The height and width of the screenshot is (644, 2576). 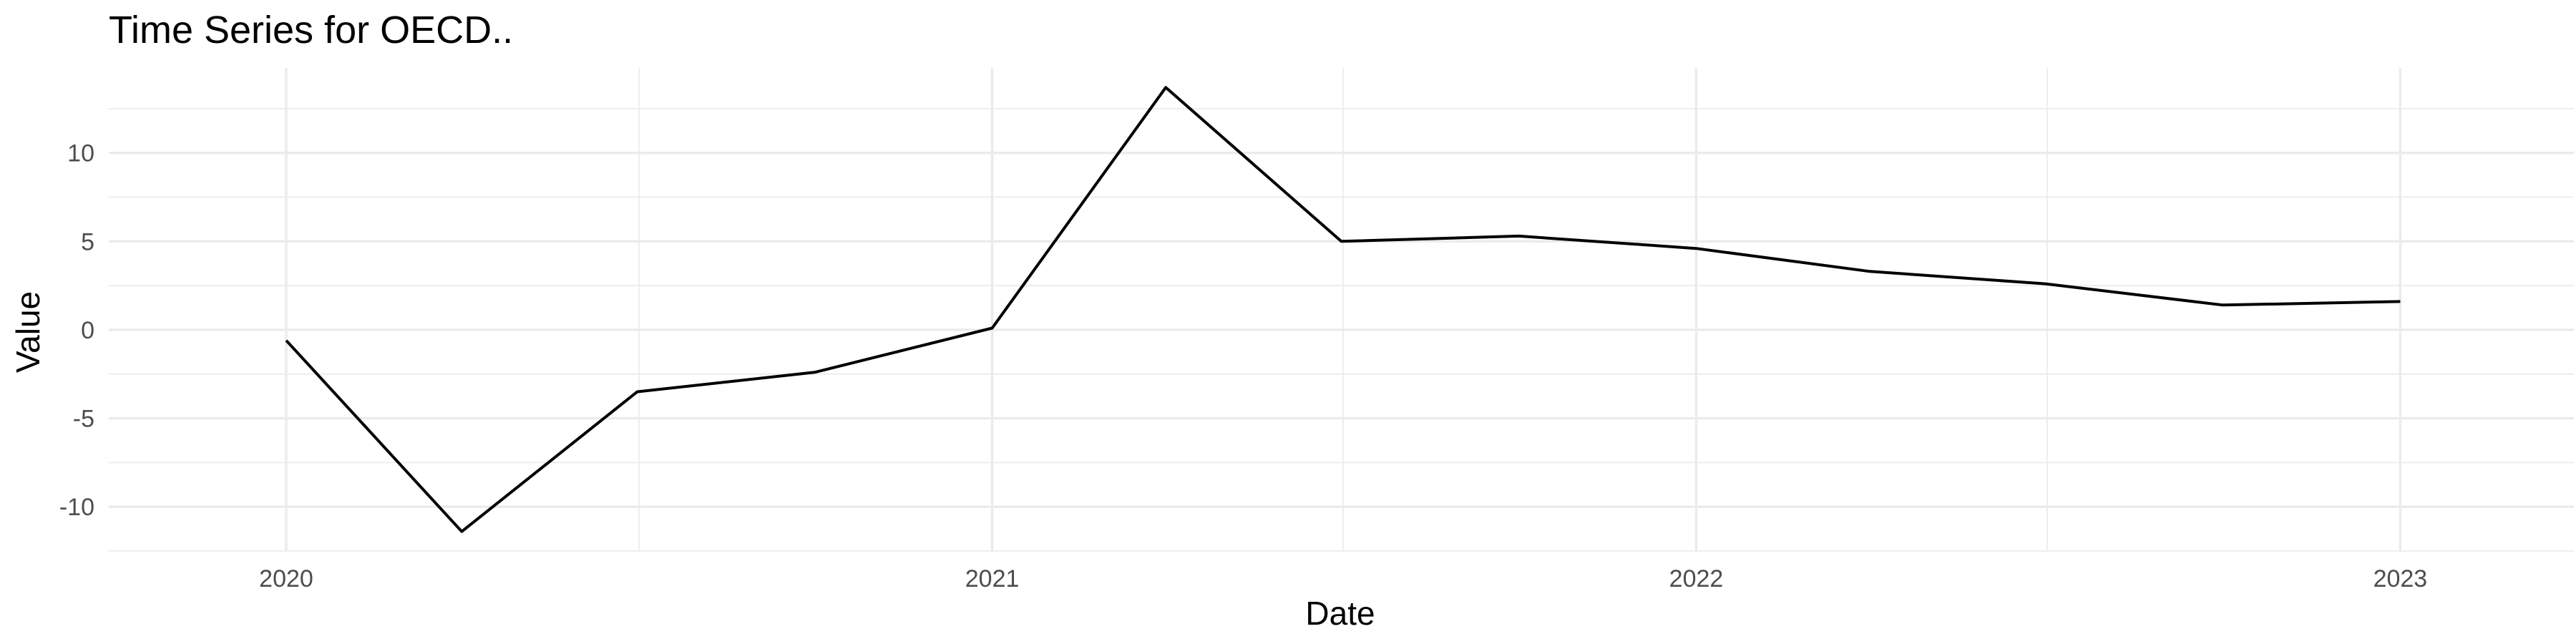 What do you see at coordinates (286, 578) in the screenshot?
I see `x-tick-label: 2020` at bounding box center [286, 578].